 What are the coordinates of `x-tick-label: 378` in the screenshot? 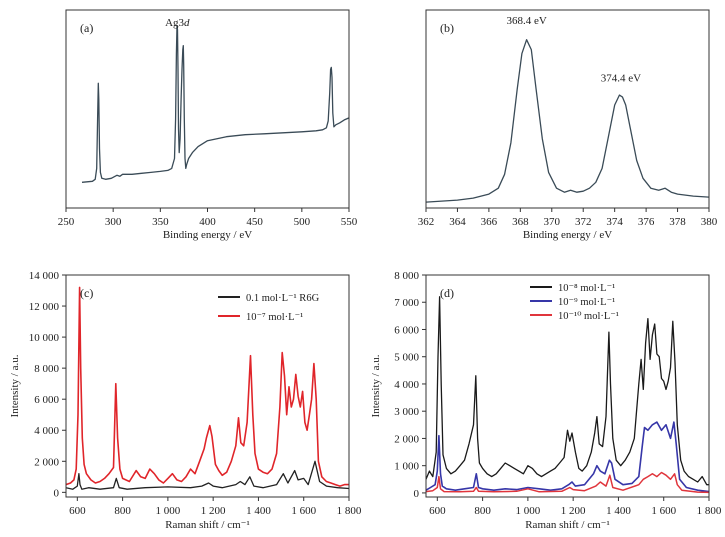 It's located at (677, 222).